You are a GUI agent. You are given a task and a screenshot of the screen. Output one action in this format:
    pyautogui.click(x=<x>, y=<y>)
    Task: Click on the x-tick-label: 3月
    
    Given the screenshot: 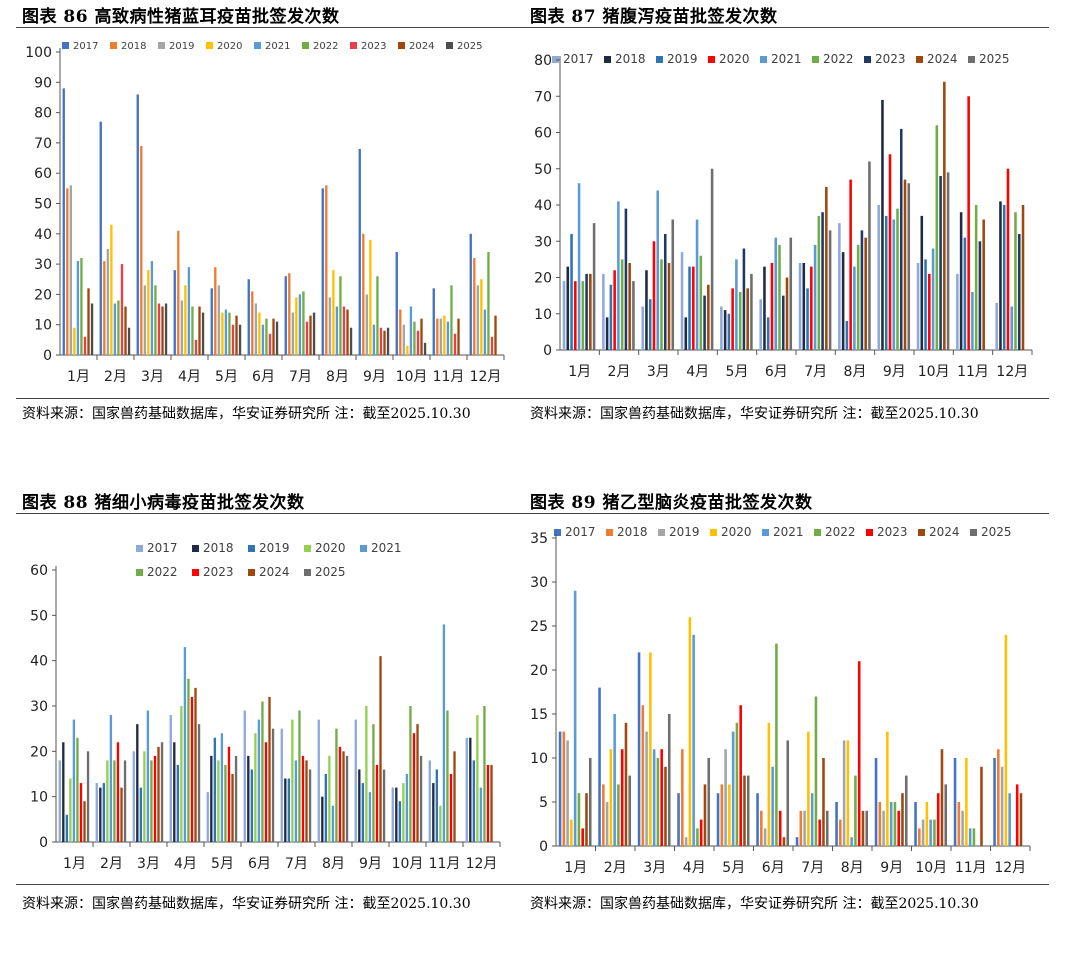 What is the action you would take?
    pyautogui.click(x=654, y=868)
    